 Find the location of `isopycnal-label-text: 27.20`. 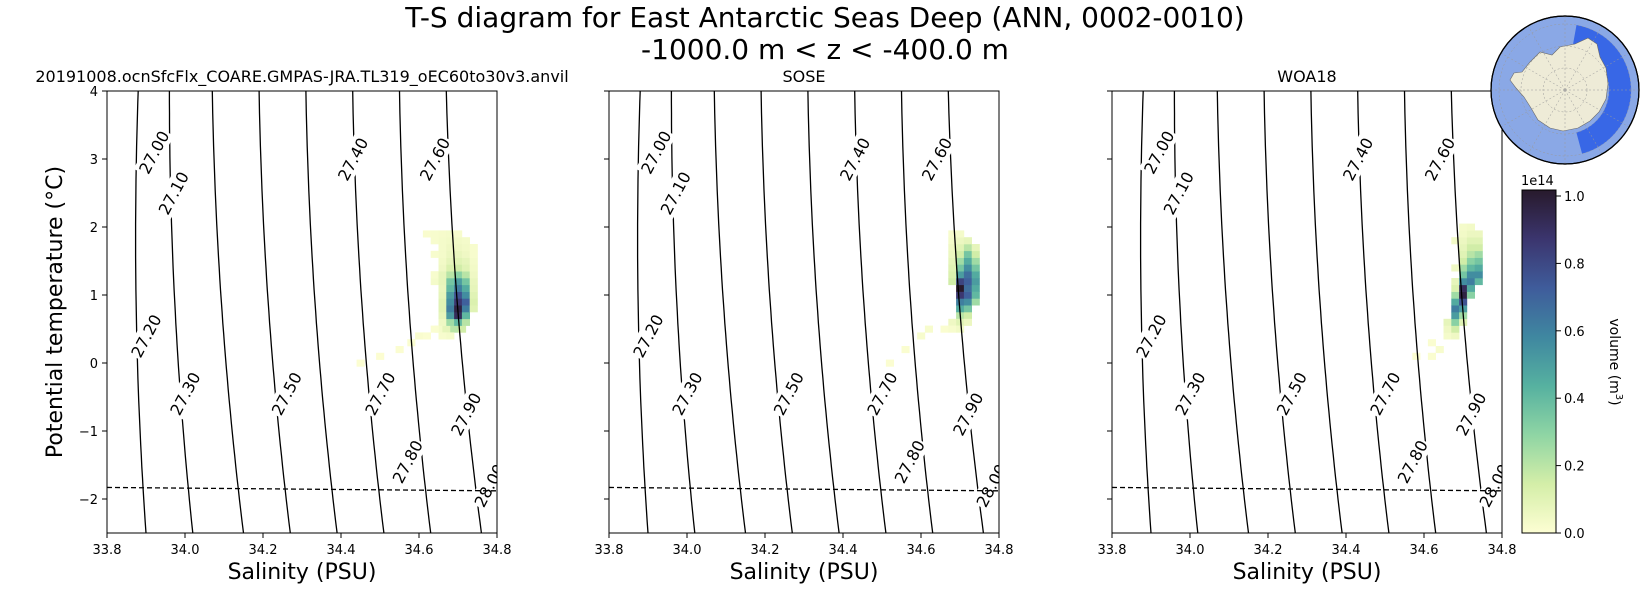

isopycnal-label-text: 27.20 is located at coordinates (1151, 335).